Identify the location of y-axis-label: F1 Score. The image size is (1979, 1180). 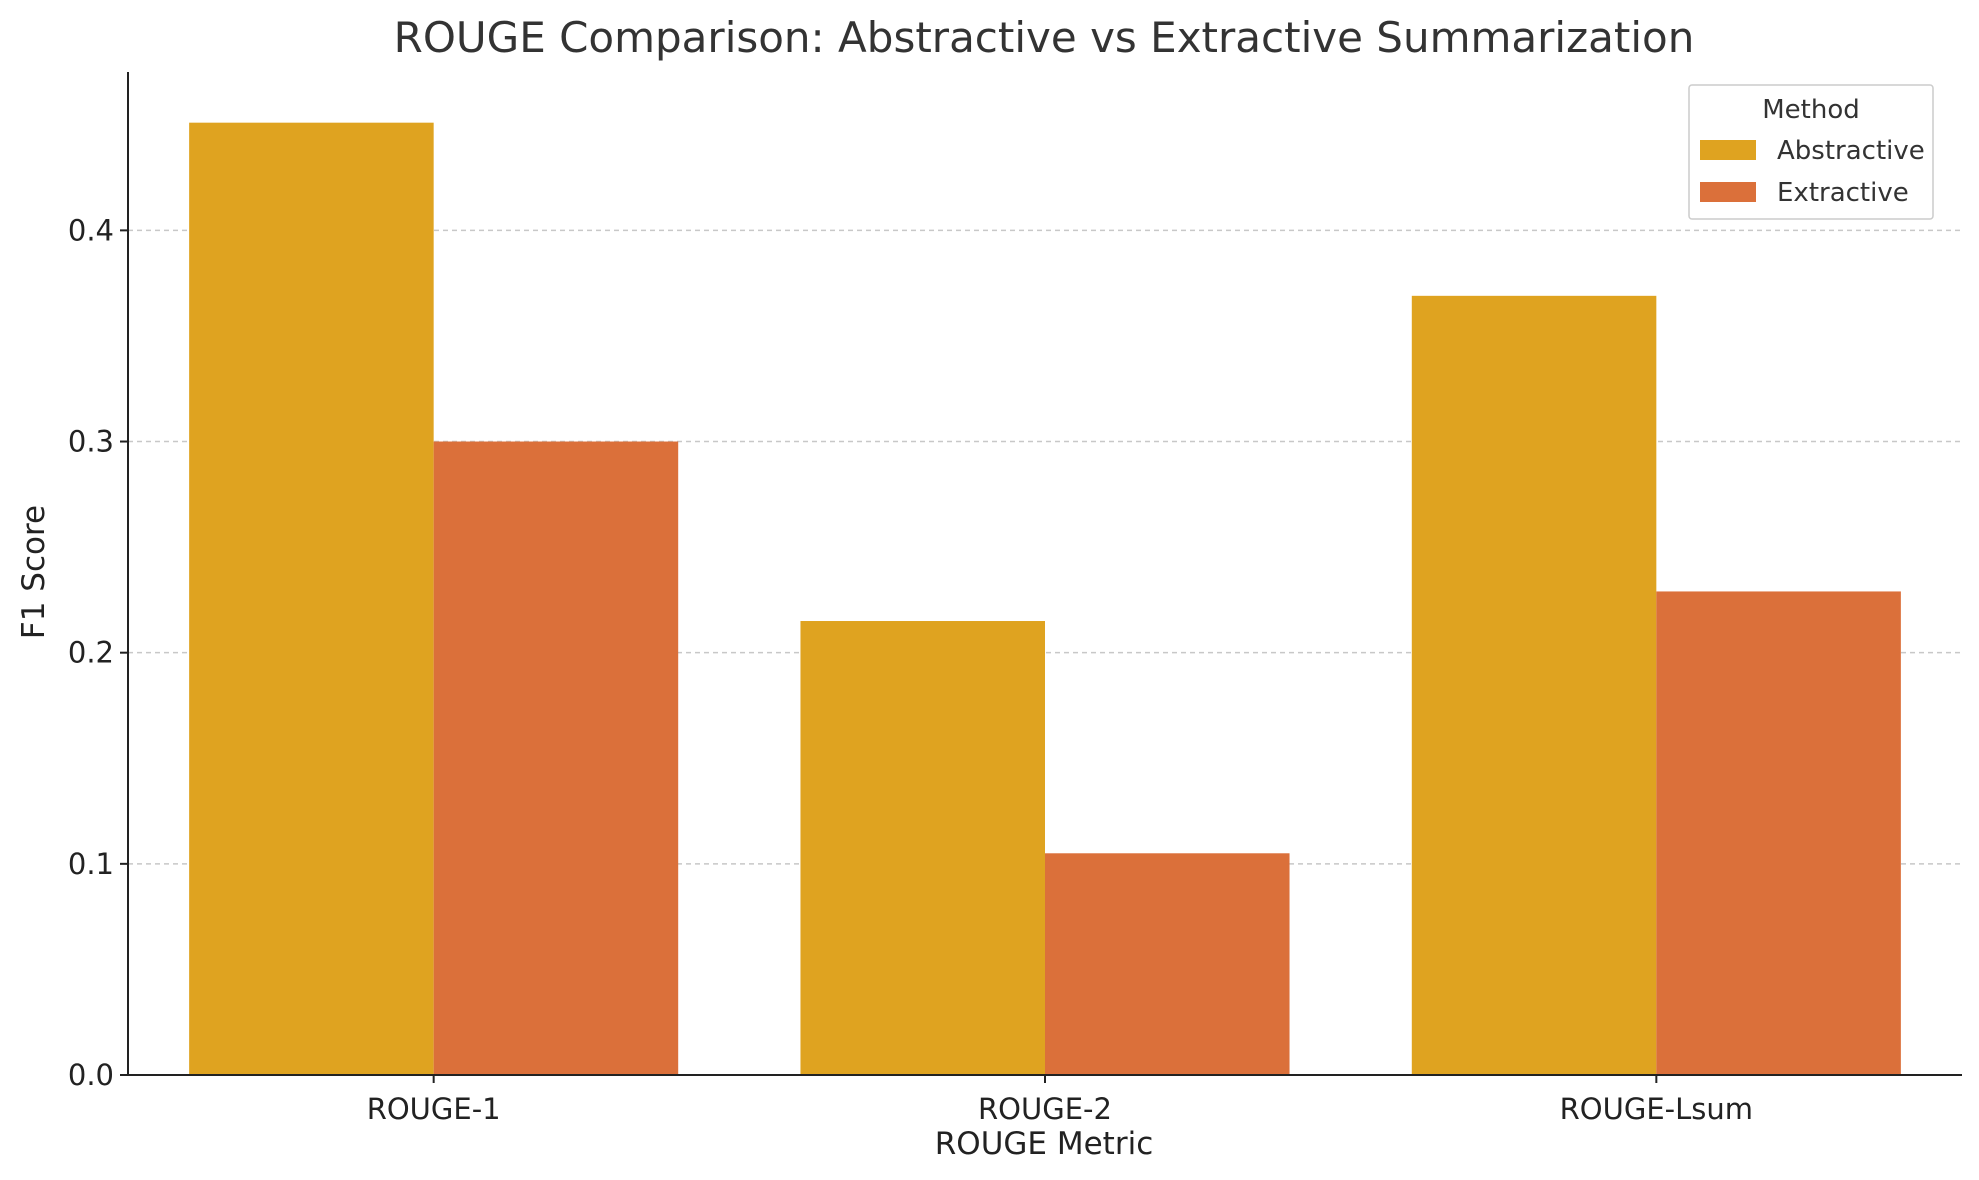
(34, 572).